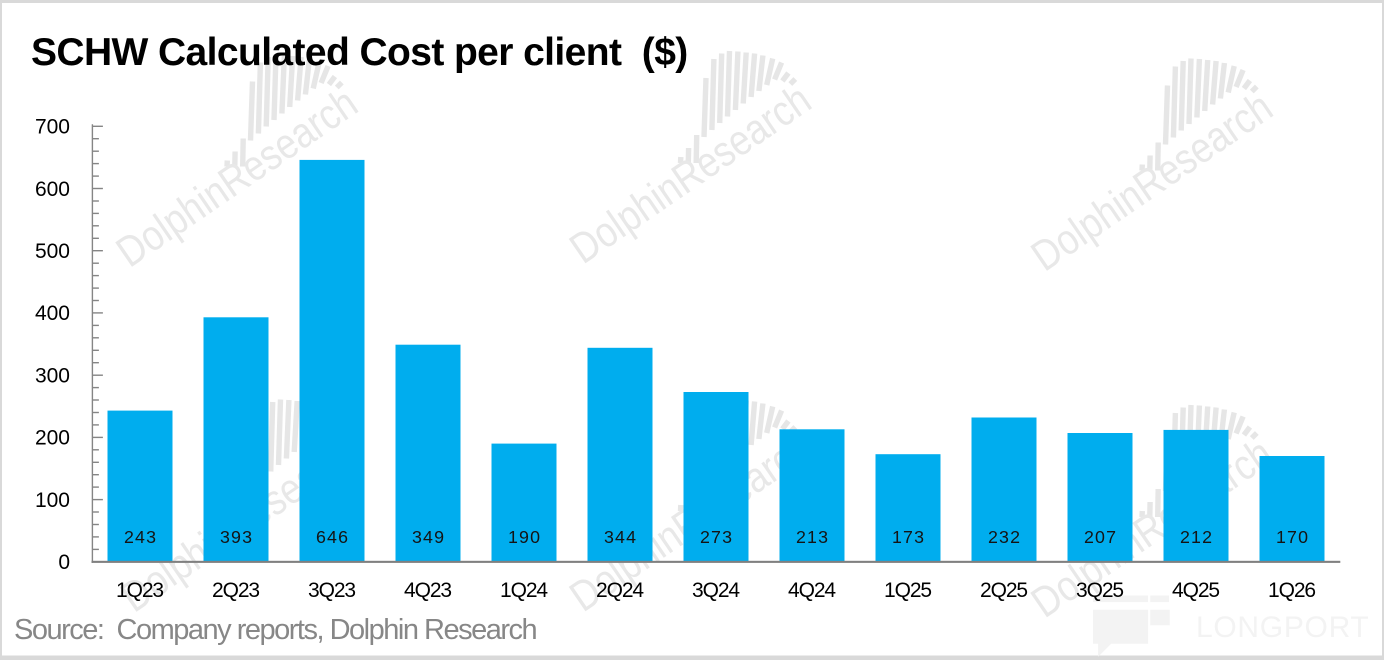 The width and height of the screenshot is (1384, 660). What do you see at coordinates (1003, 590) in the screenshot?
I see `svg-text: 2Q25` at bounding box center [1003, 590].